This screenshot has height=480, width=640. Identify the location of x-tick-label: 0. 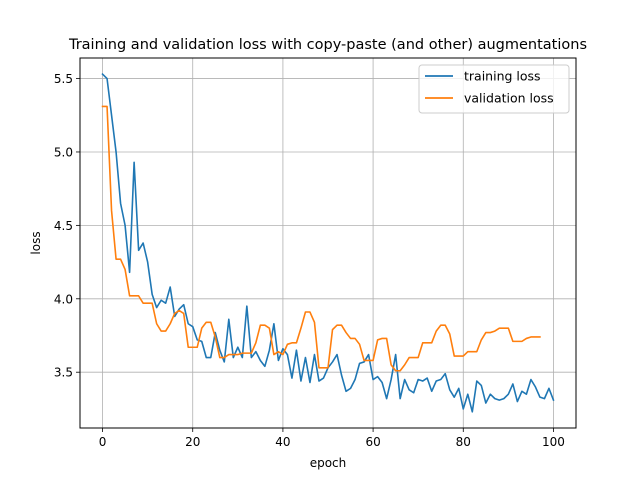
(103, 442).